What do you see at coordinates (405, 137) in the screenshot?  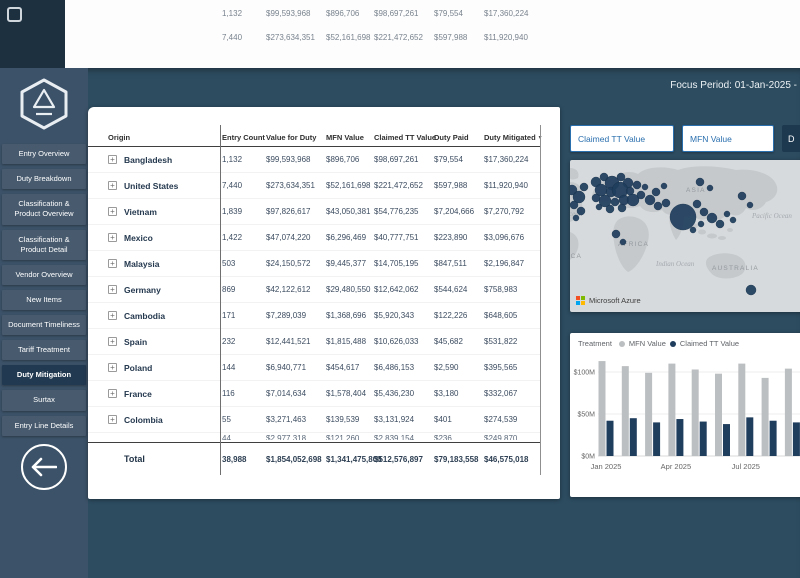 I see `column-header-claimed-tt-value: Claimed TT Value` at bounding box center [405, 137].